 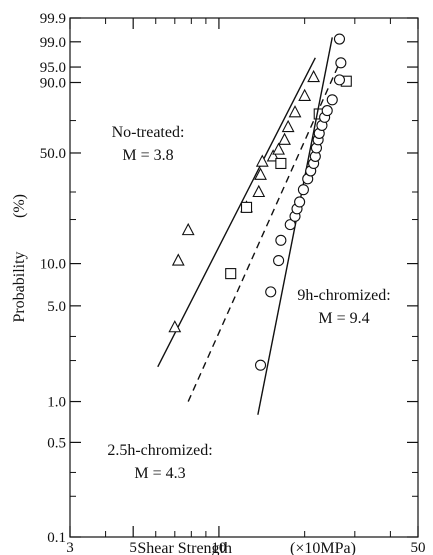 What do you see at coordinates (56, 443) in the screenshot?
I see `y-tick-label: 0.5` at bounding box center [56, 443].